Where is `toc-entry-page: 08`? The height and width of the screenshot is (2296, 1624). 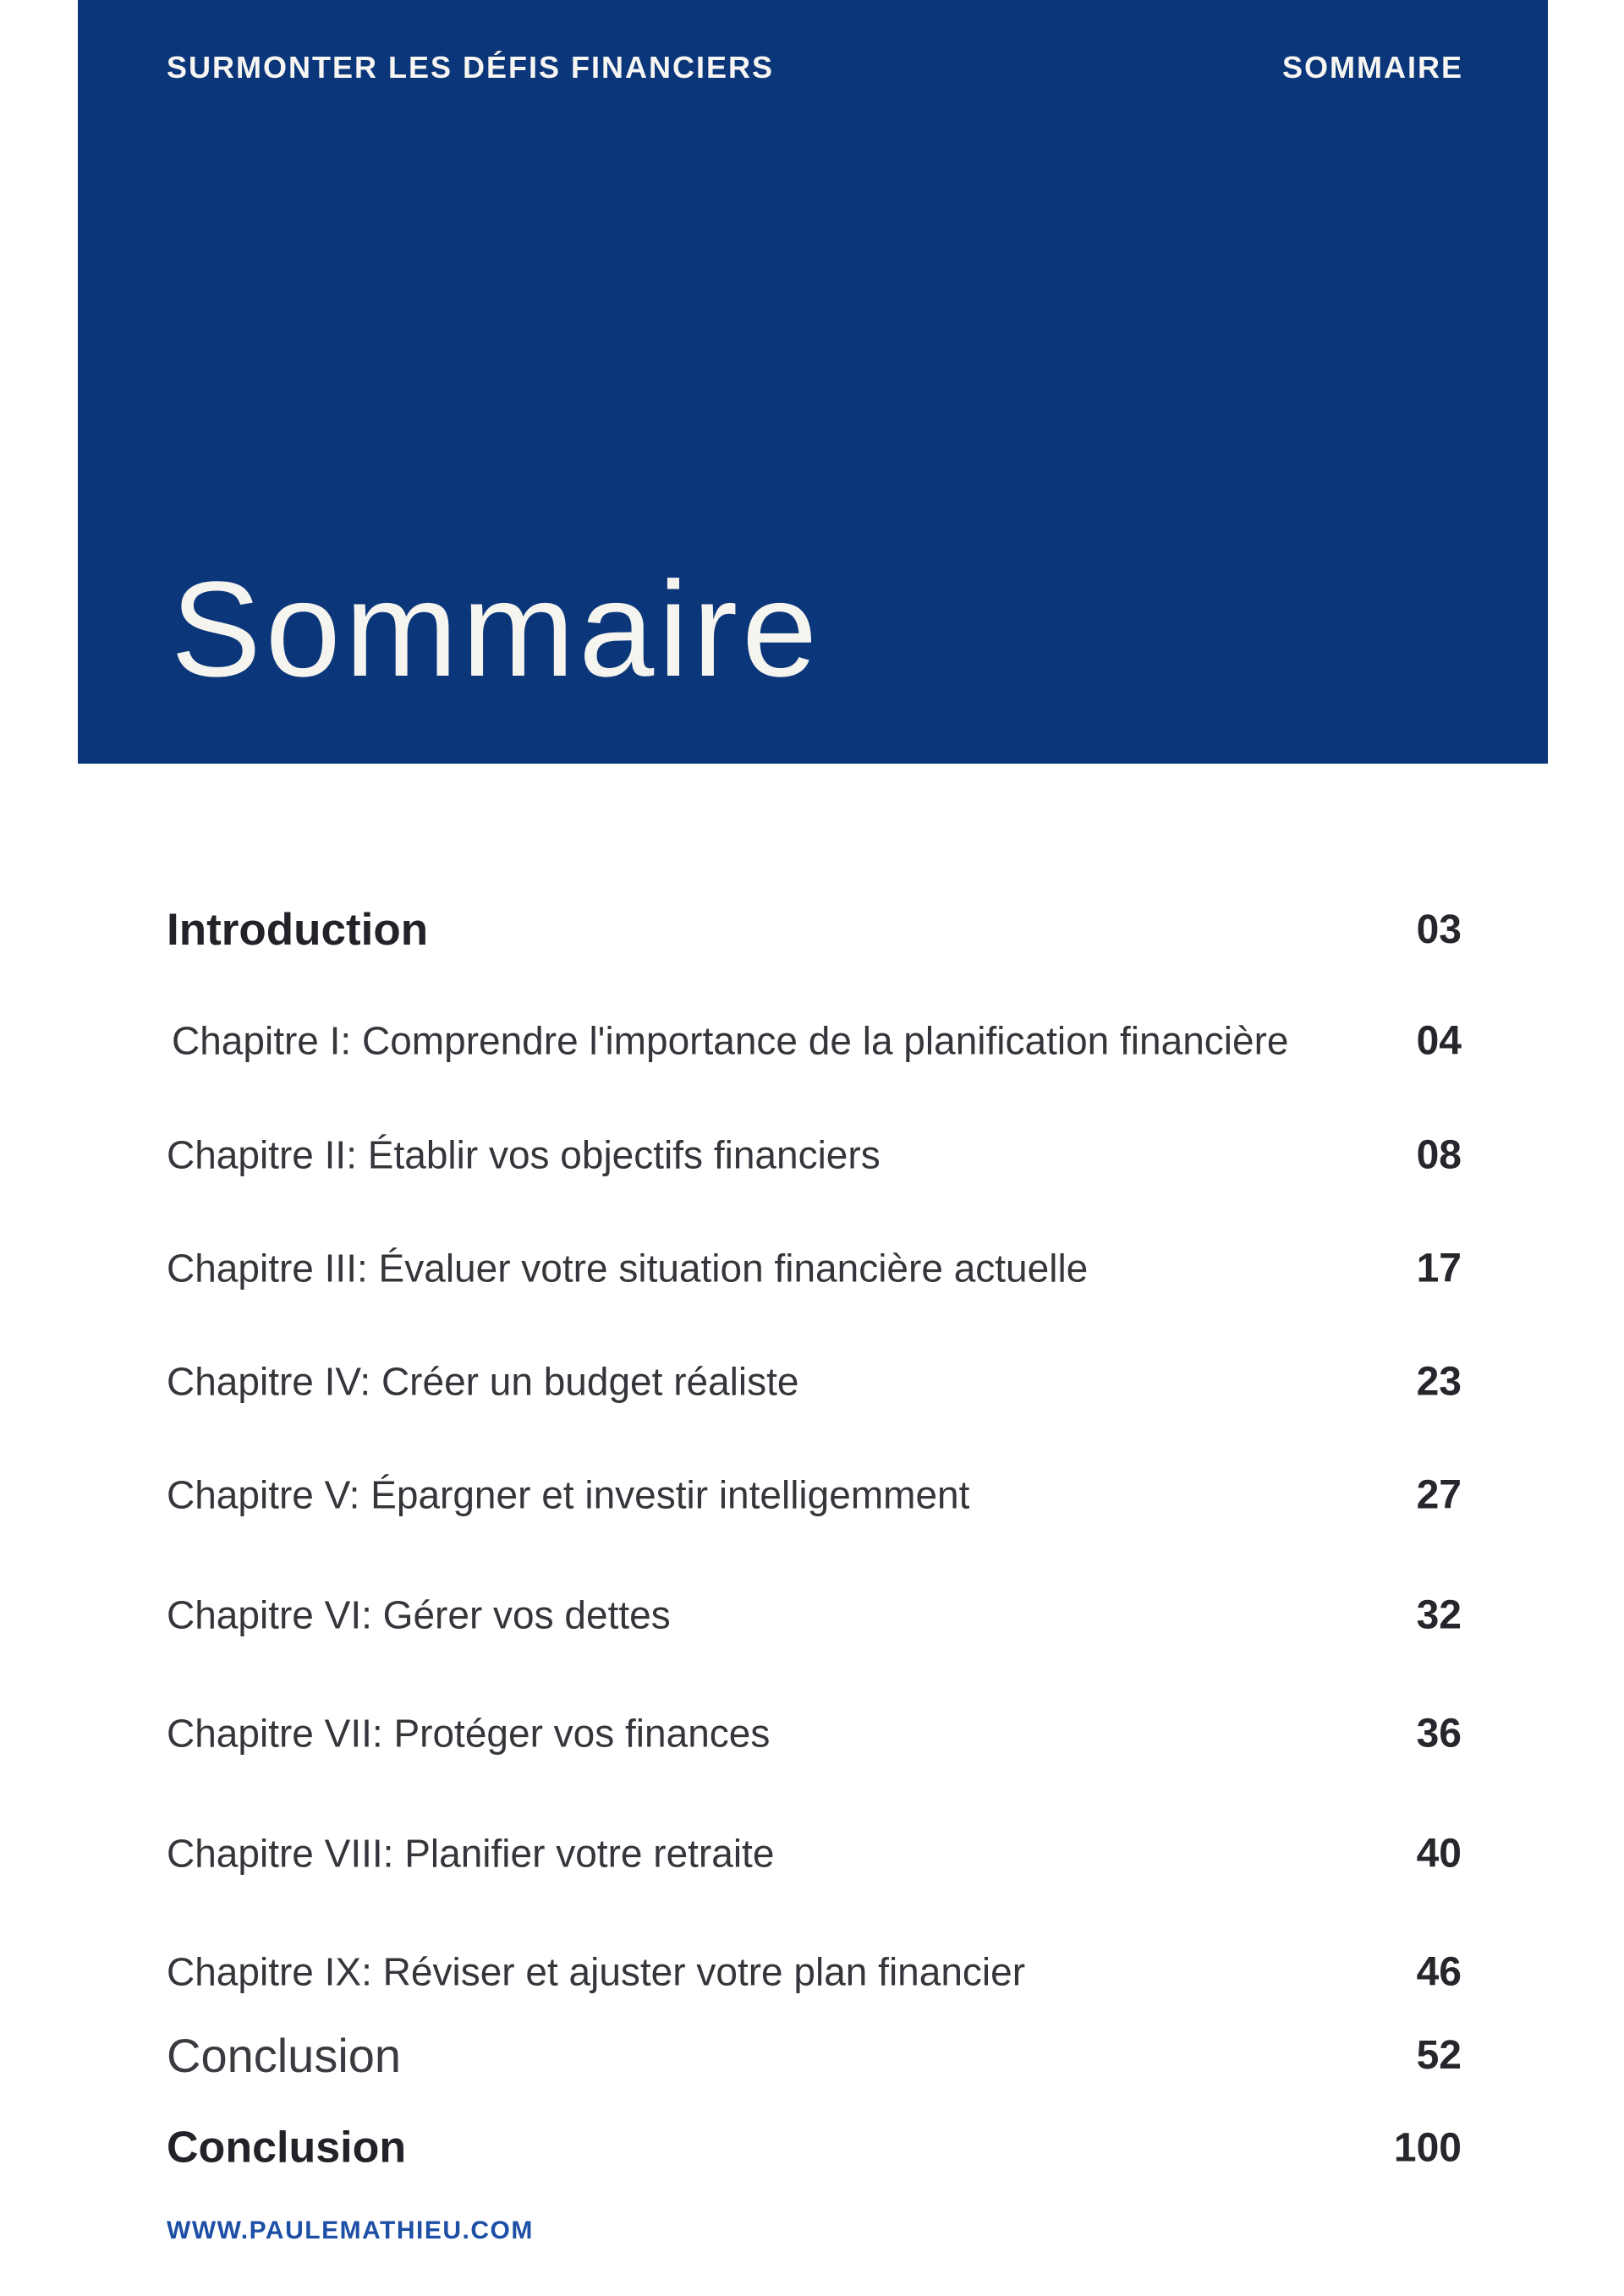
toc-entry-page: 08 is located at coordinates (1439, 1155).